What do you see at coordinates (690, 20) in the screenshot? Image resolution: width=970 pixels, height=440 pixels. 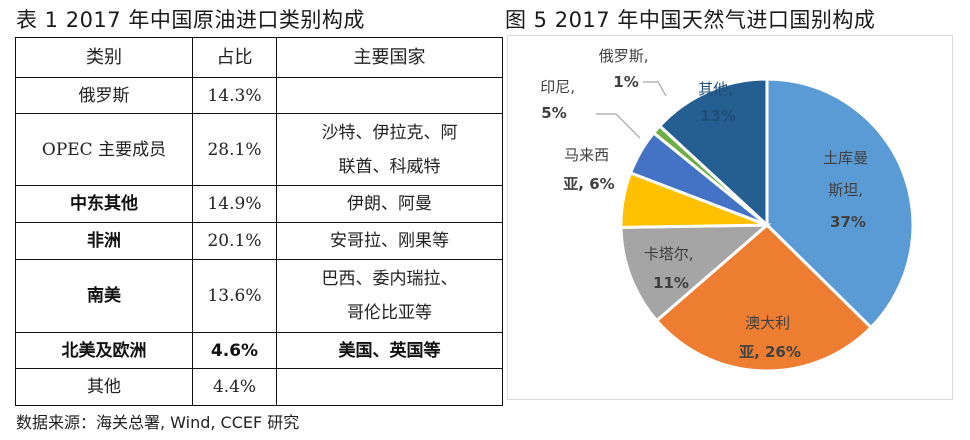 I see `chart-title: 图 5 2017 年中国天然气进口国别构成` at bounding box center [690, 20].